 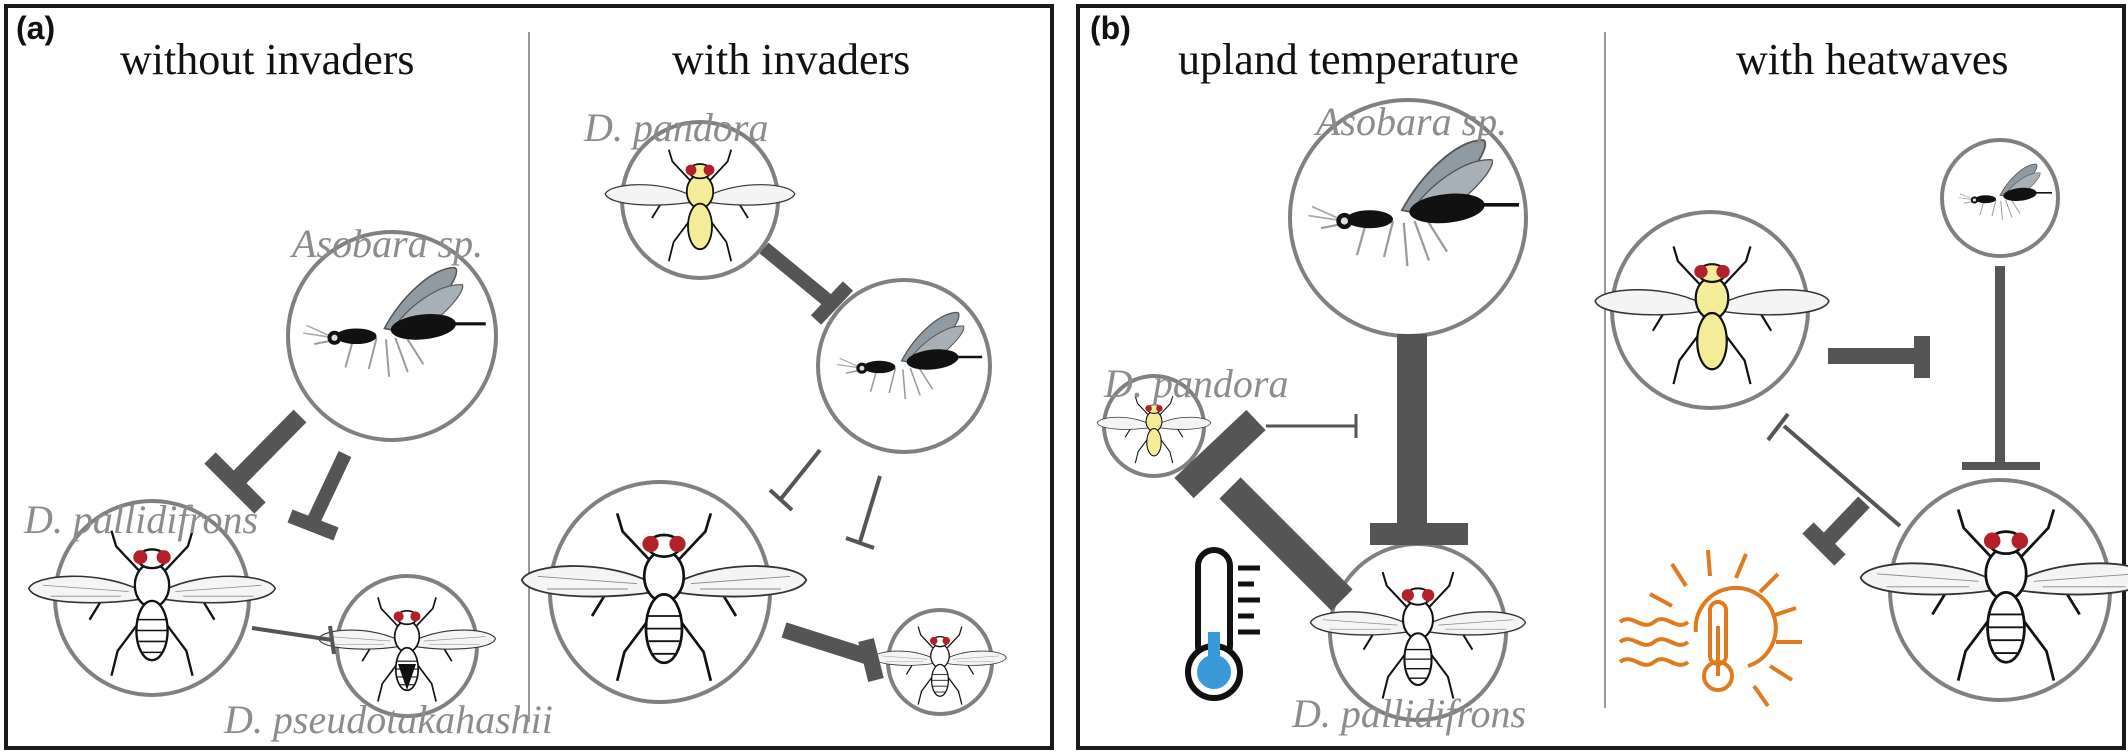 I want to click on panel-b-d-pandora-label: D. pandora, so click(x=1196, y=383).